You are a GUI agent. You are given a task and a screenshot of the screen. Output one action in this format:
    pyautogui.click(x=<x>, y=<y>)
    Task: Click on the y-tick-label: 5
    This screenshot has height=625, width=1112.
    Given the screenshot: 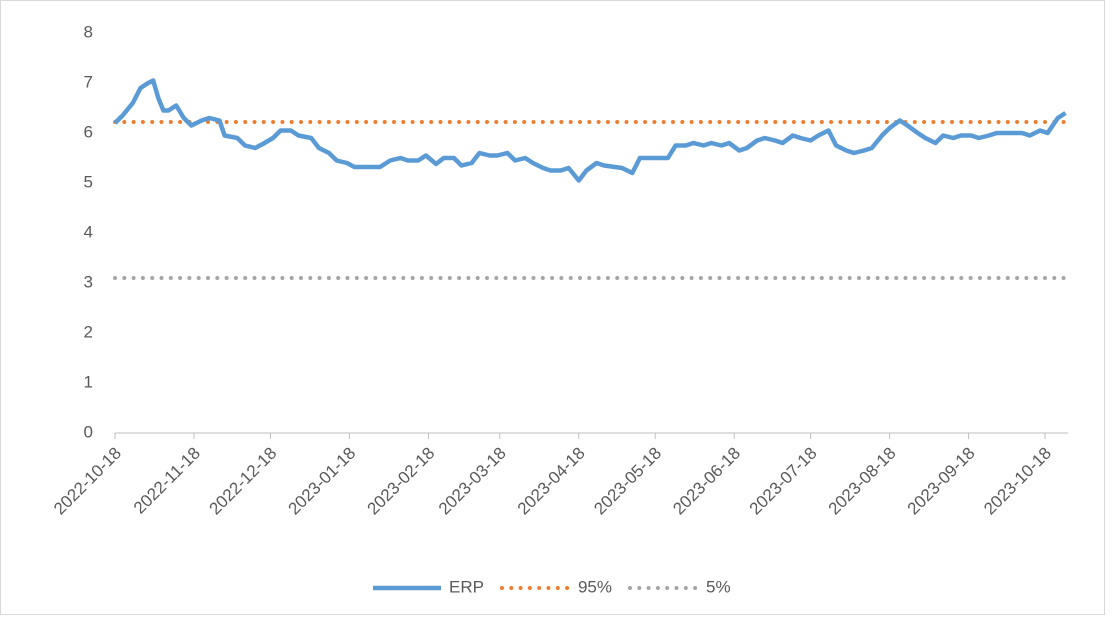 What is the action you would take?
    pyautogui.click(x=88, y=181)
    